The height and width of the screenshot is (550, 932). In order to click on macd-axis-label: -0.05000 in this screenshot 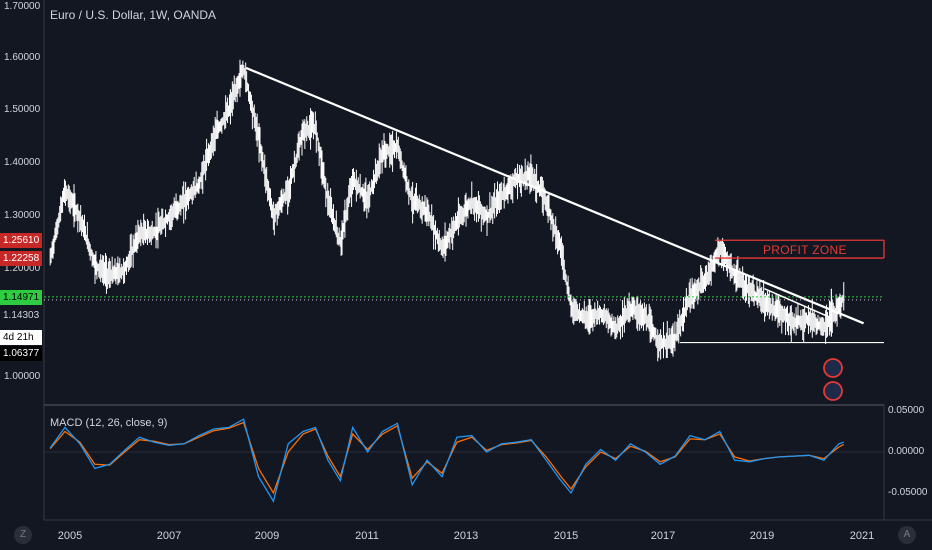, I will do `click(908, 492)`.